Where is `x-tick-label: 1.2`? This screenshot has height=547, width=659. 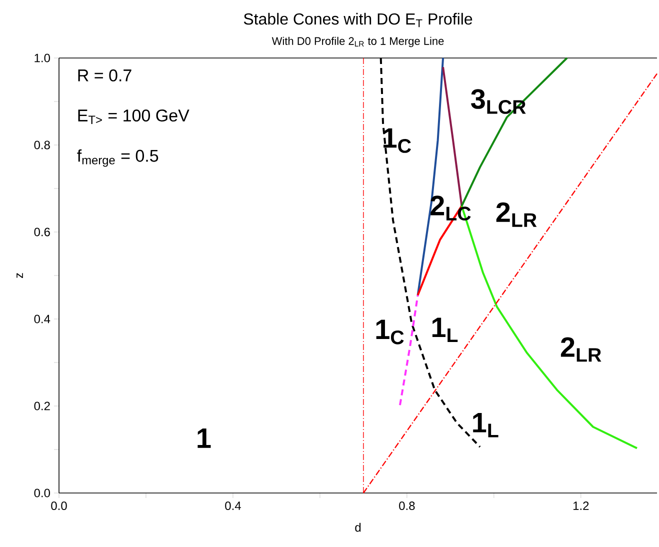 x-tick-label: 1.2 is located at coordinates (581, 506).